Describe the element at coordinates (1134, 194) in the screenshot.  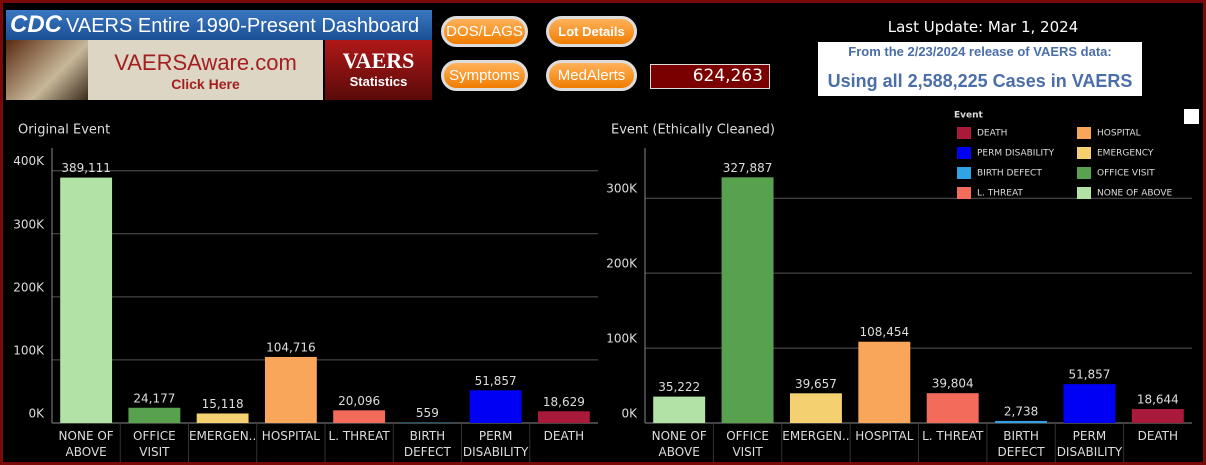
I see `legend-label: NONE OF ABOVE` at that location.